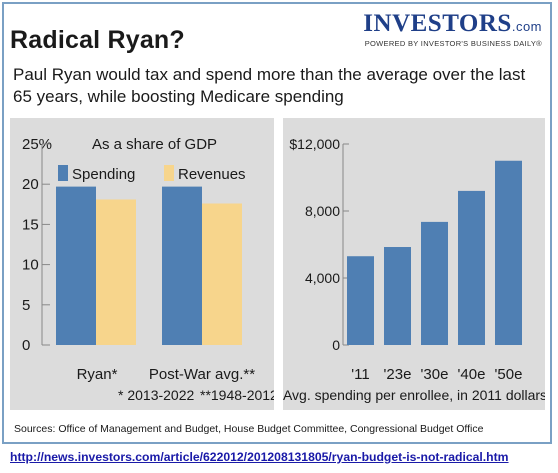  Describe the element at coordinates (314, 144) in the screenshot. I see `y-tick-label: $12,000` at that location.